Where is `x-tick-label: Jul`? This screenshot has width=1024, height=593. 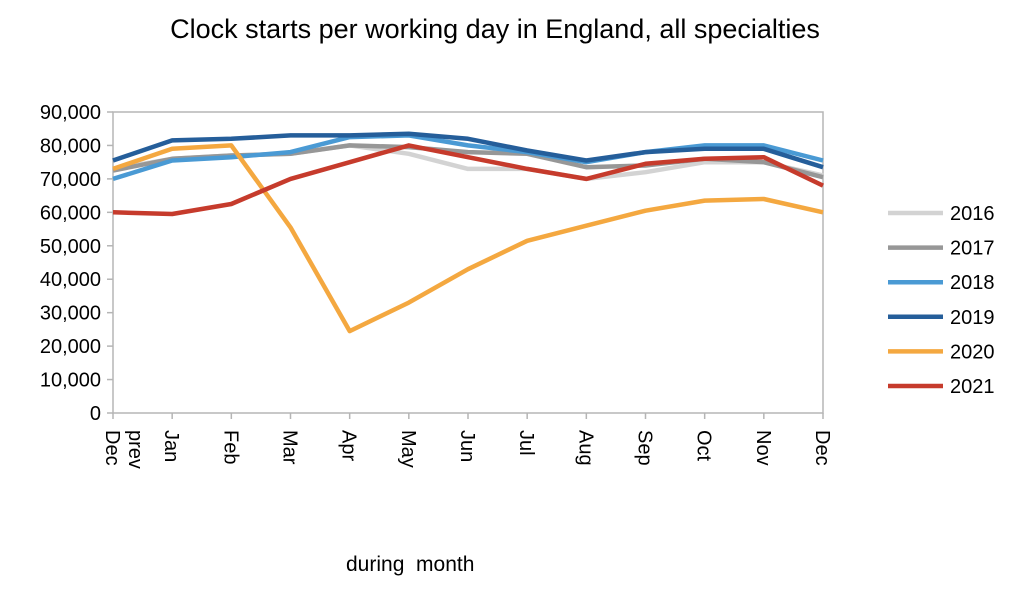
x-tick-label: Jul is located at coordinates (526, 443).